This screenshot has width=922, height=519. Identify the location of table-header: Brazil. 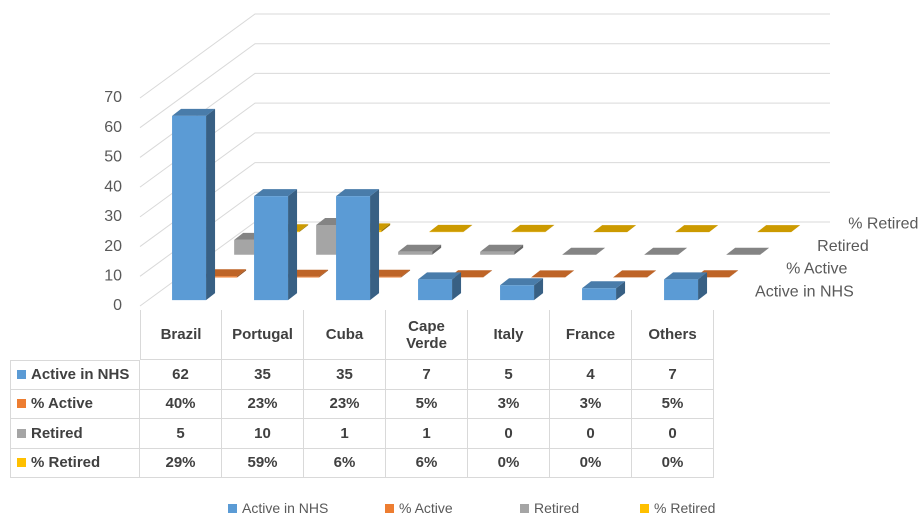
(181, 335).